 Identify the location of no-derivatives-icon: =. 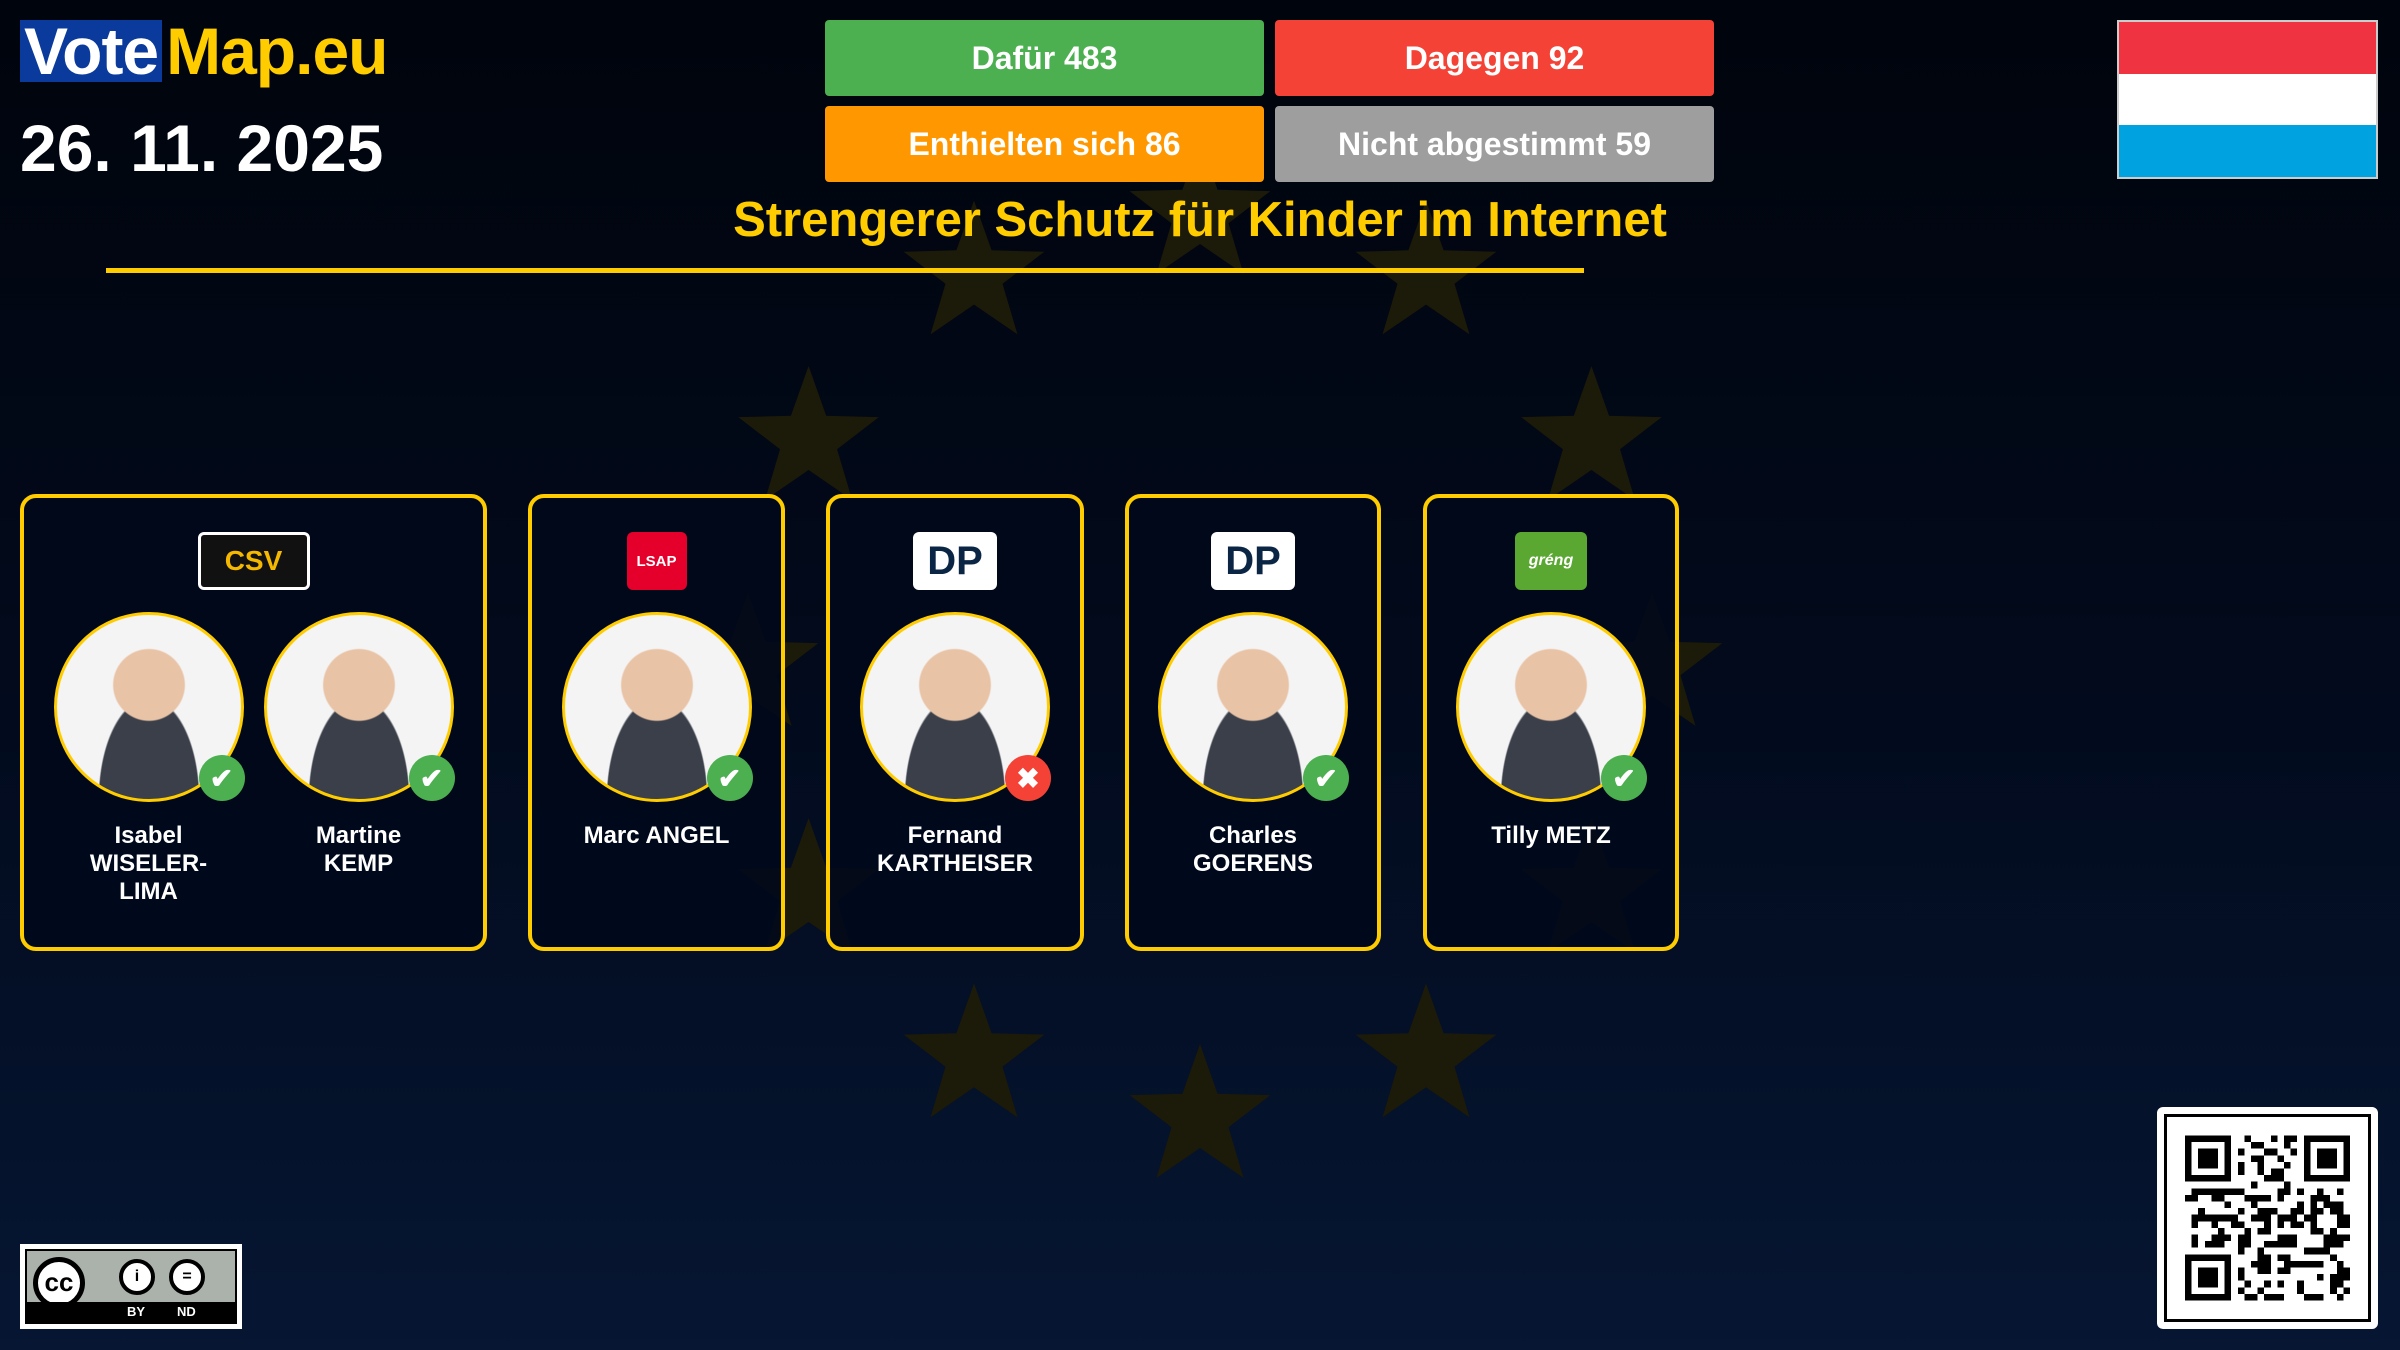
(187, 1277).